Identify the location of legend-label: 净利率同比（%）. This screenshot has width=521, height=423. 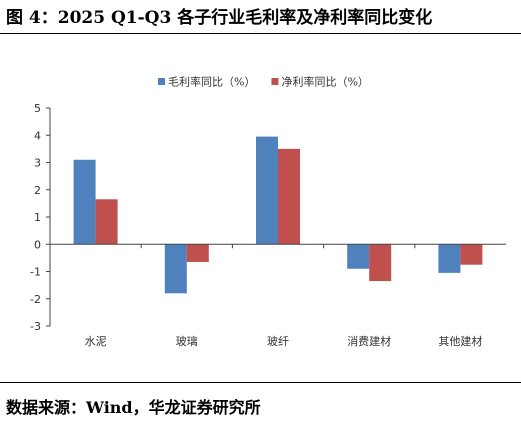
(324, 82).